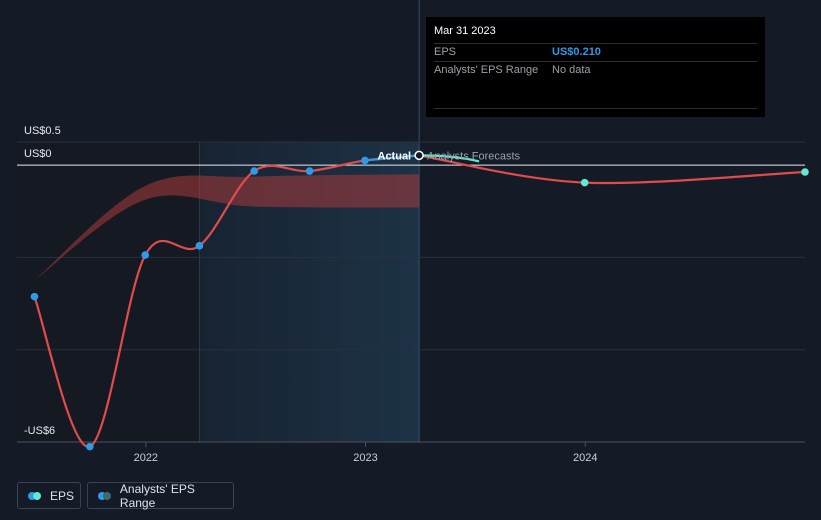 The height and width of the screenshot is (520, 821). I want to click on eps-forecast-highlight, so click(449, 158).